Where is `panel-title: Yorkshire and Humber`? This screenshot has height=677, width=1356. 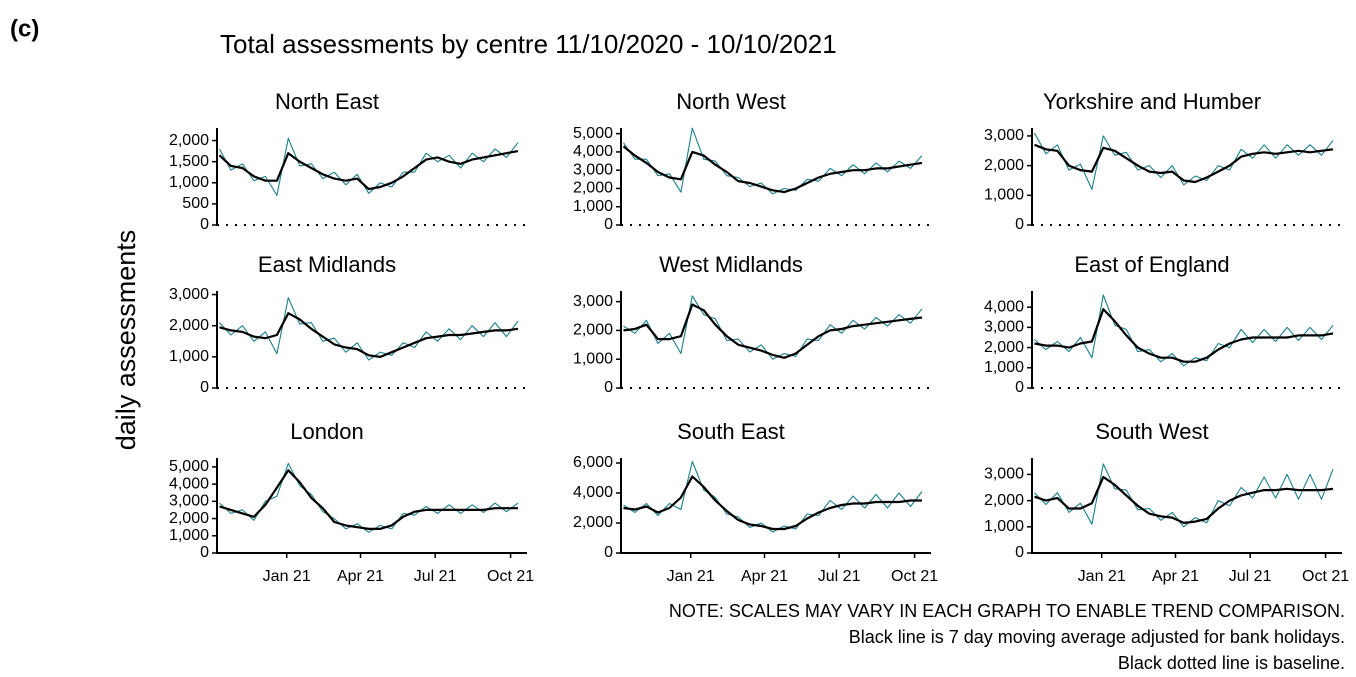 panel-title: Yorkshire and Humber is located at coordinates (1152, 101).